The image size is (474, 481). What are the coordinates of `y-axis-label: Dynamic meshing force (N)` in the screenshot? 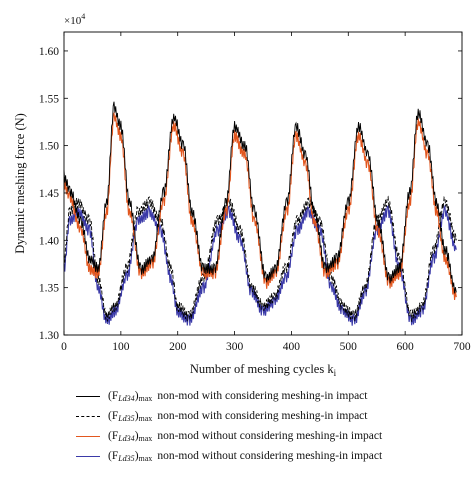 It's located at (20, 183).